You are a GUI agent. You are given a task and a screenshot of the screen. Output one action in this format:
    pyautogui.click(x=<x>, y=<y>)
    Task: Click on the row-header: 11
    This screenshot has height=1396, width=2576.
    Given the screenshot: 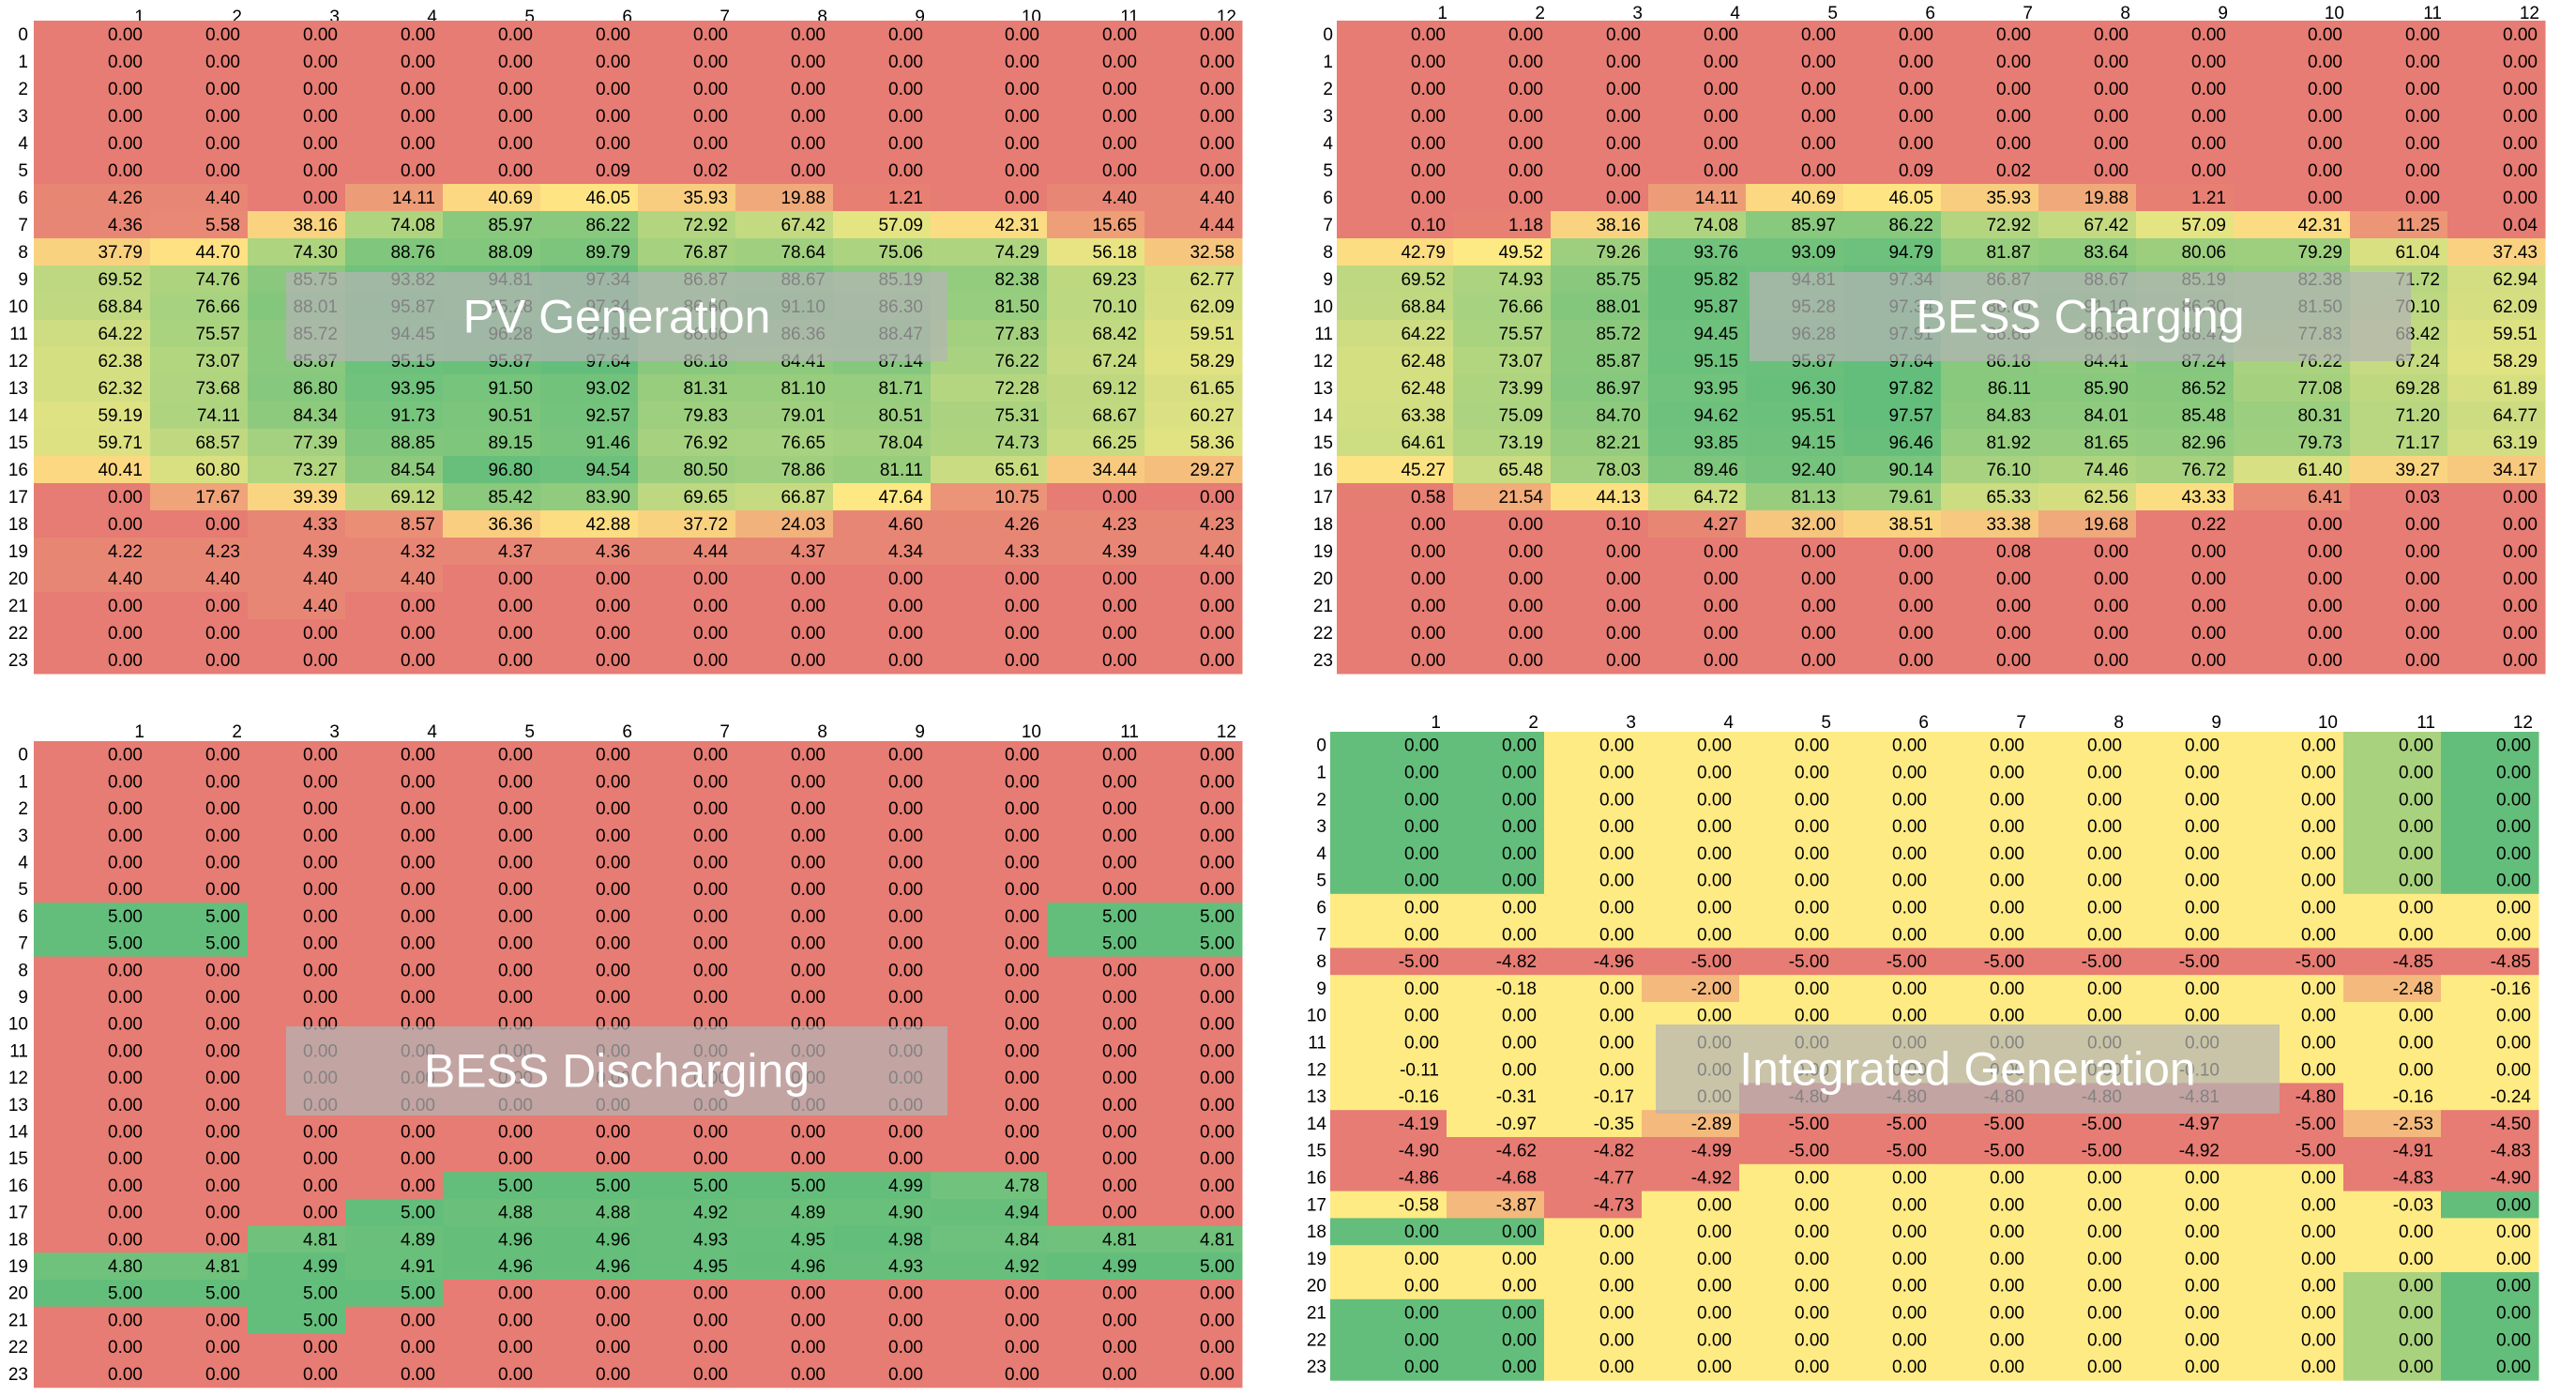 What is the action you would take?
    pyautogui.click(x=1317, y=1044)
    